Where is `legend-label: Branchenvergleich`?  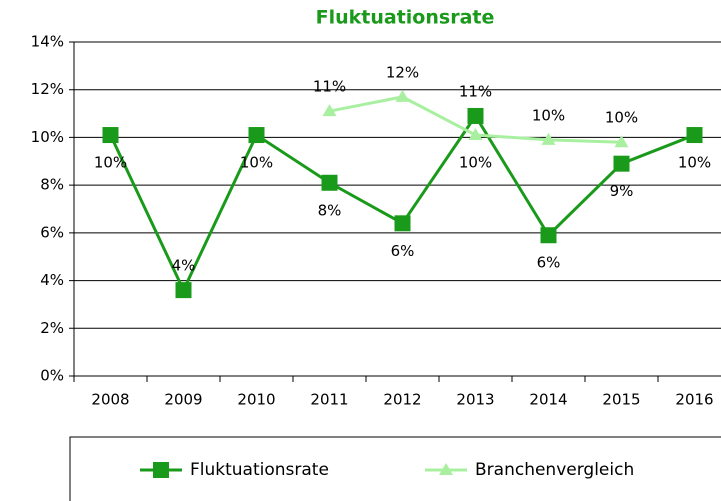
legend-label: Branchenvergleich is located at coordinates (554, 470).